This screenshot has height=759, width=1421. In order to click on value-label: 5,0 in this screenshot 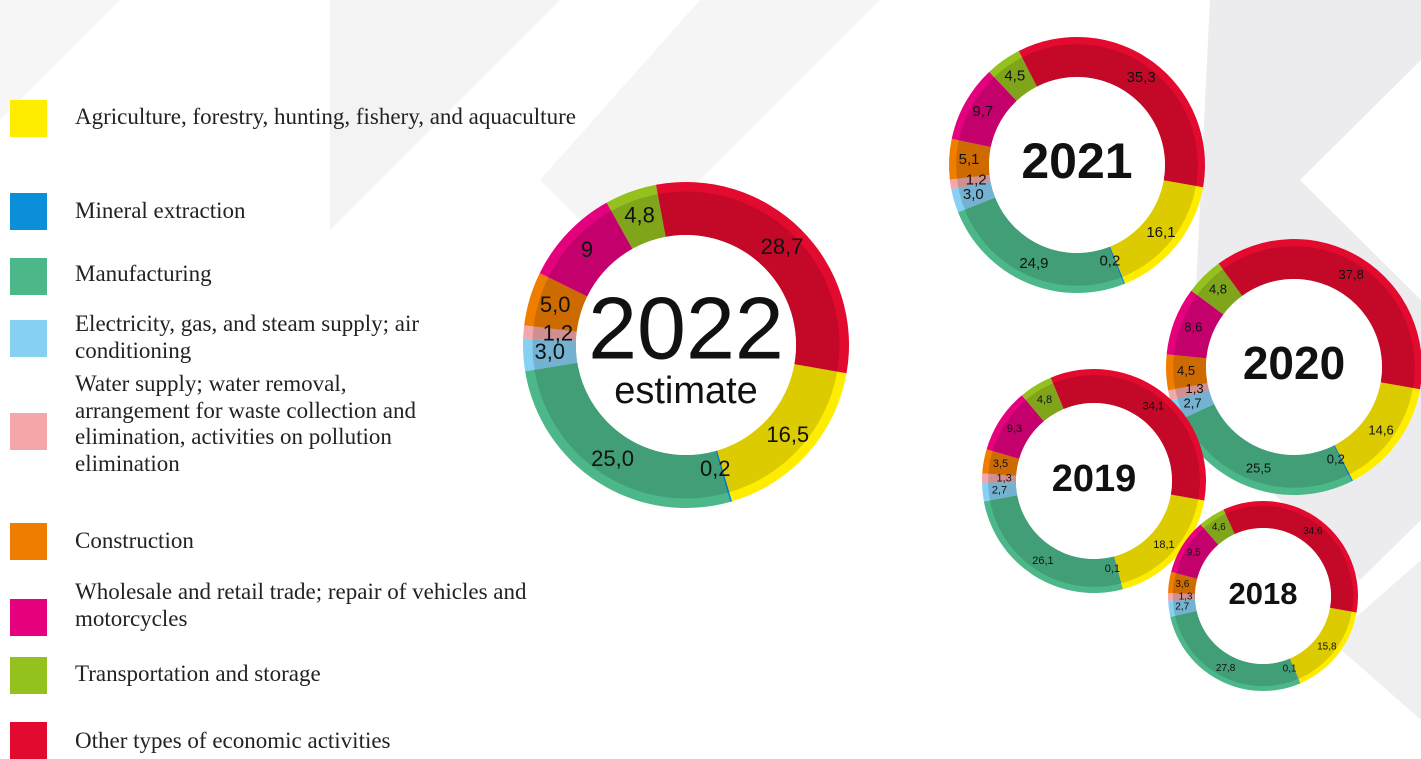, I will do `click(555, 304)`.